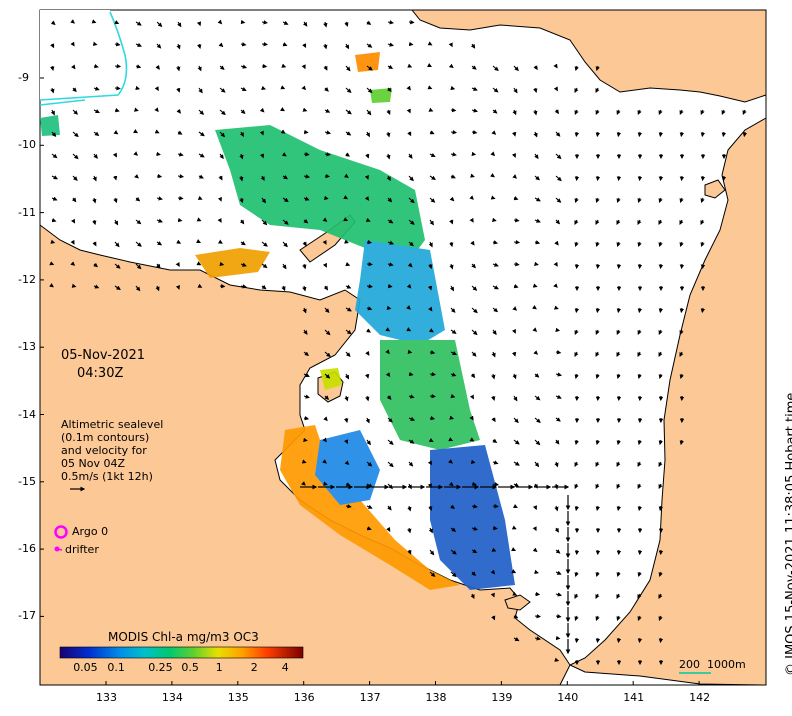 The height and width of the screenshot is (716, 792). I want to click on colorbar-tick-label: 0.5, so click(190, 667).